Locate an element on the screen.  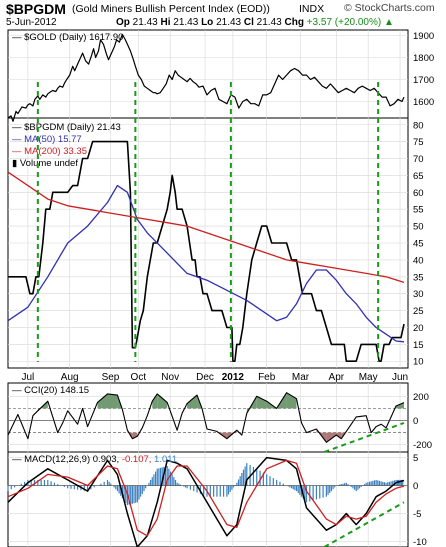
y-tick-label-bpgdm: 25 is located at coordinates (418, 311).